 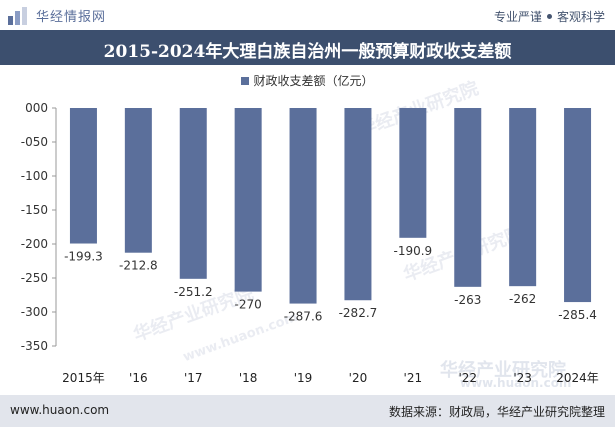 What do you see at coordinates (138, 378) in the screenshot?
I see `x-tick-label: '16` at bounding box center [138, 378].